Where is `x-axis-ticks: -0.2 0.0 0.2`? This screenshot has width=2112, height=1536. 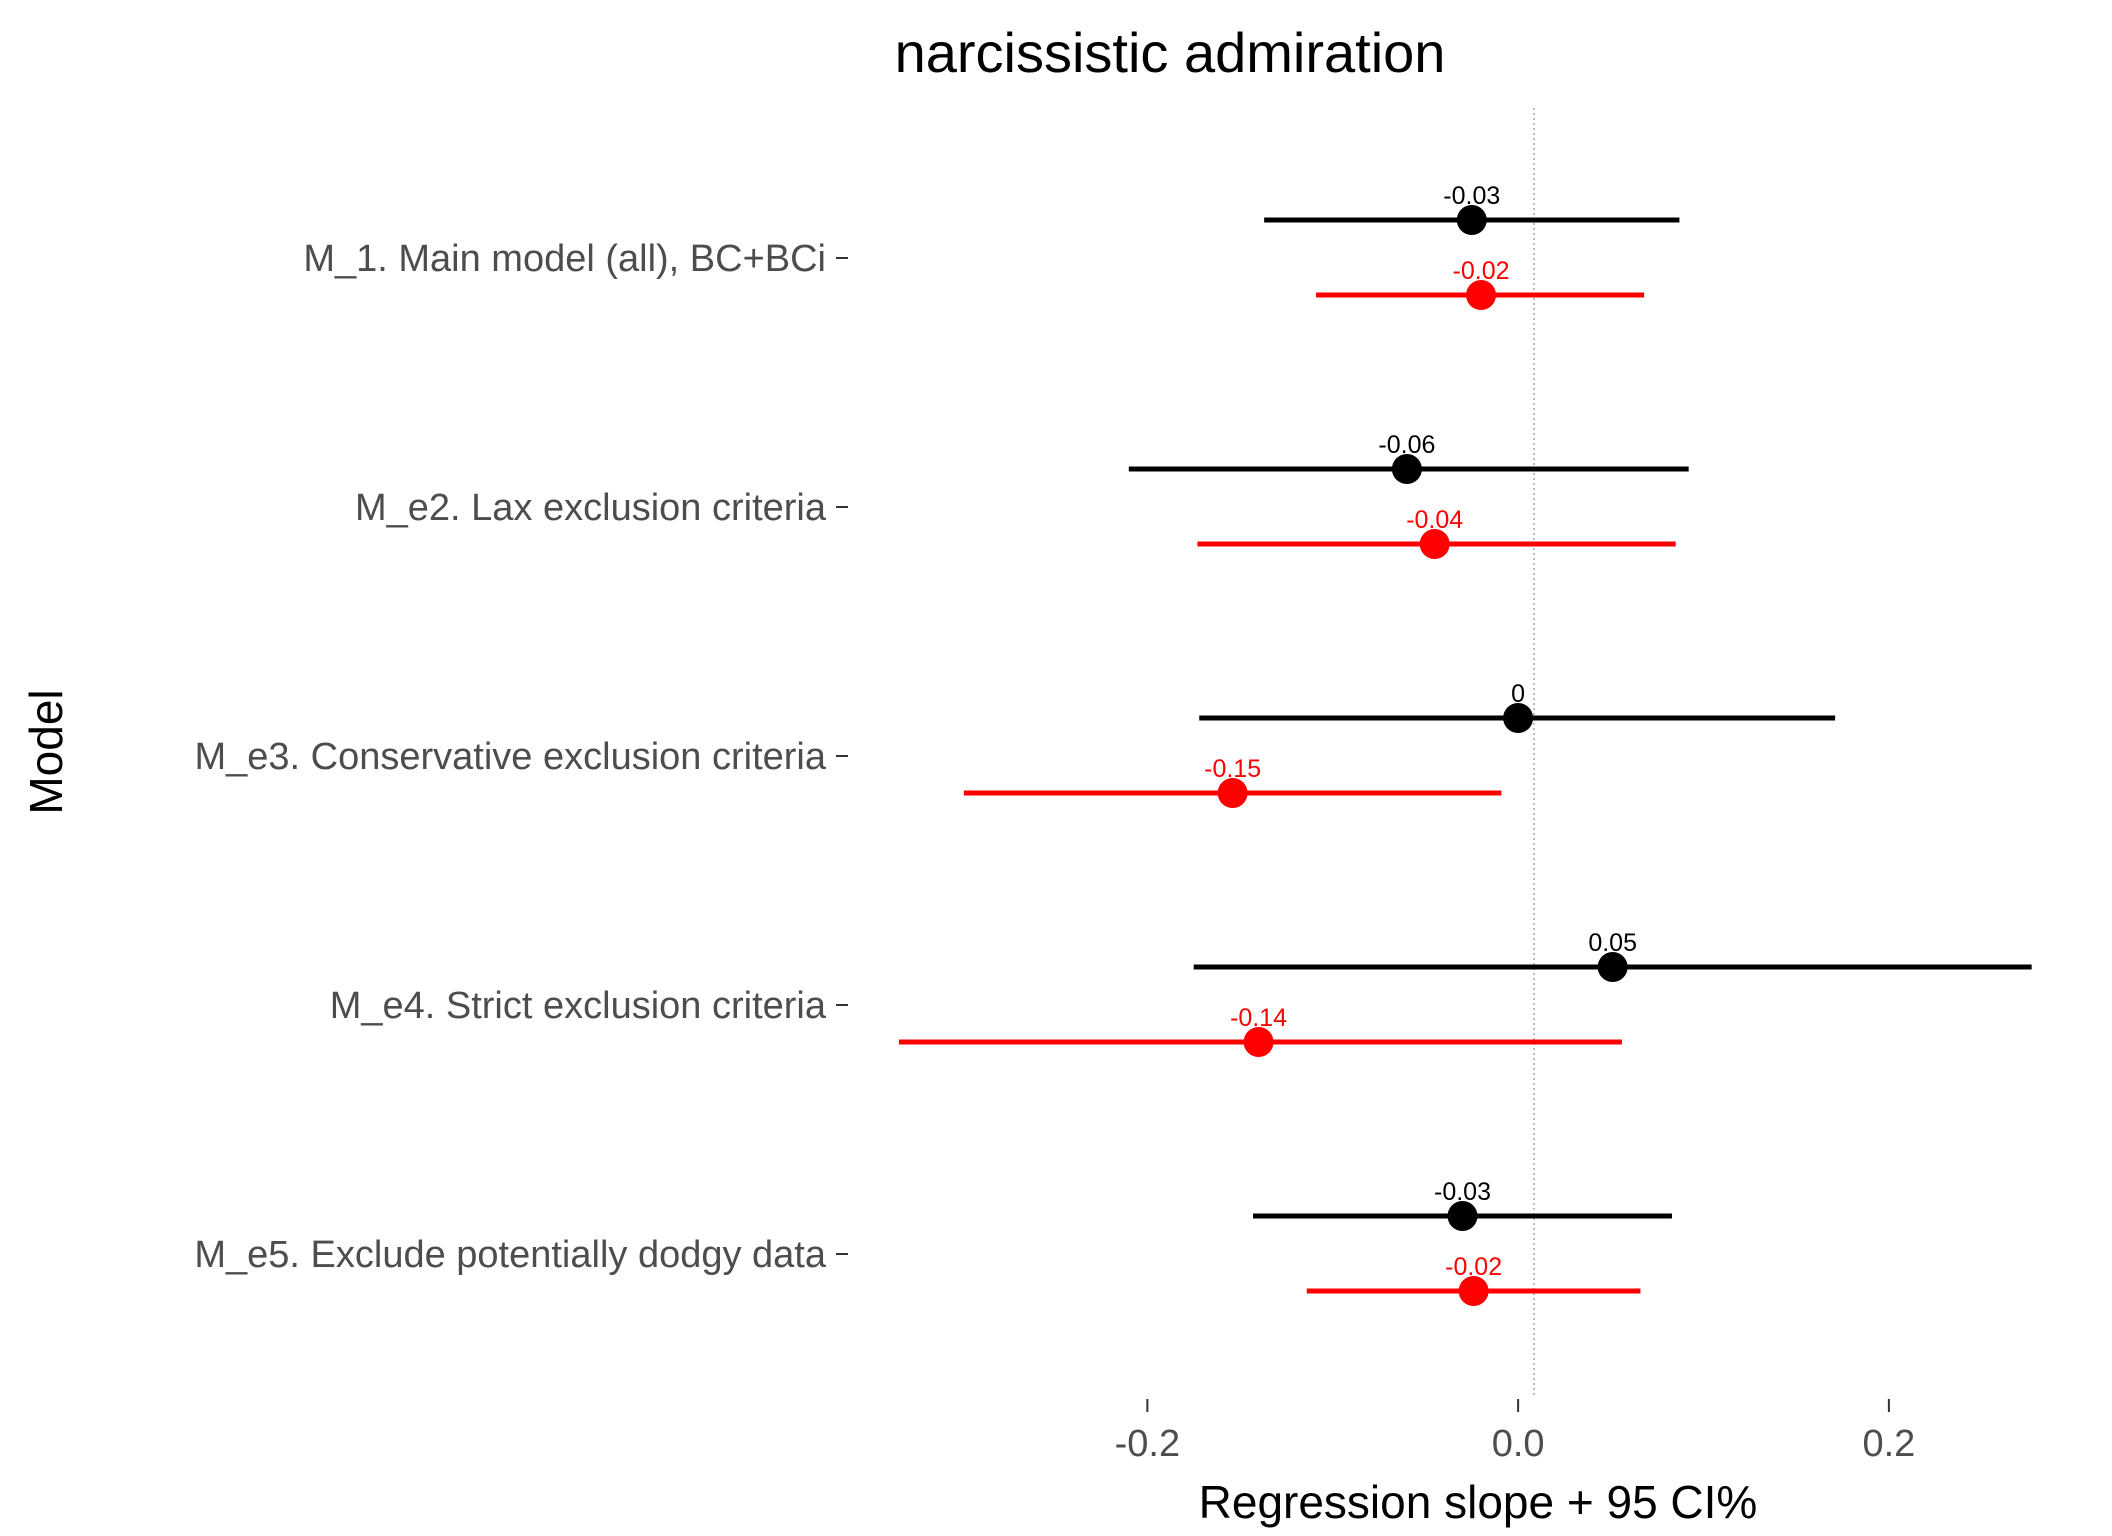
x-axis-ticks: -0.2 0.0 0.2 is located at coordinates (1515, 1432).